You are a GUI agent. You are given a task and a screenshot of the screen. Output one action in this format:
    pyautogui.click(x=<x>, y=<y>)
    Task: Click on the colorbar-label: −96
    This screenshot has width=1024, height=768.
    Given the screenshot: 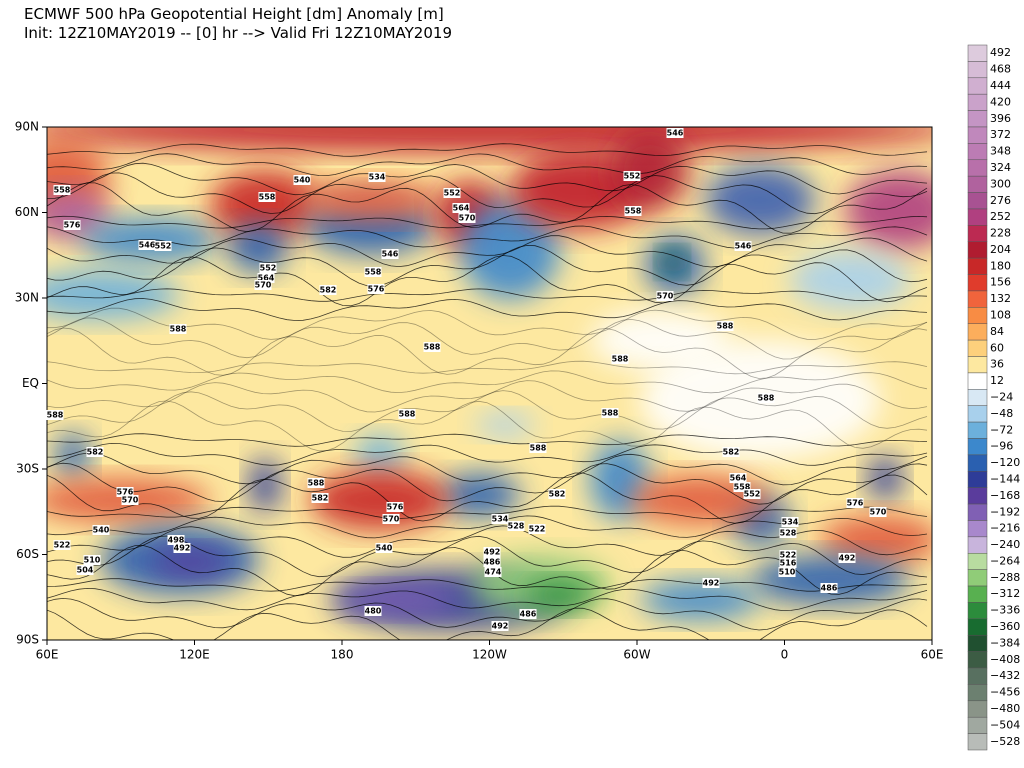 What is the action you would take?
    pyautogui.click(x=1001, y=446)
    